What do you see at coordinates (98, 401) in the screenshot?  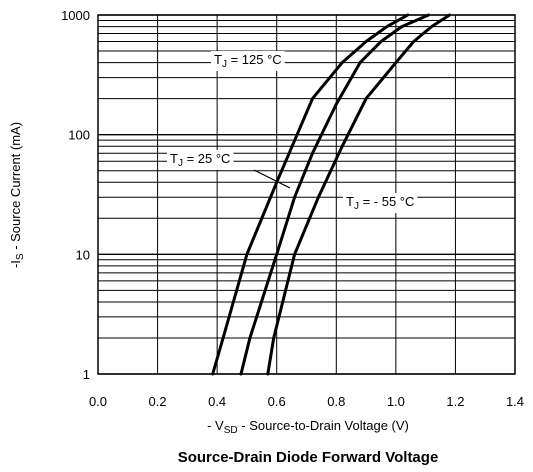 I see `x-tick-label: 0.0` at bounding box center [98, 401].